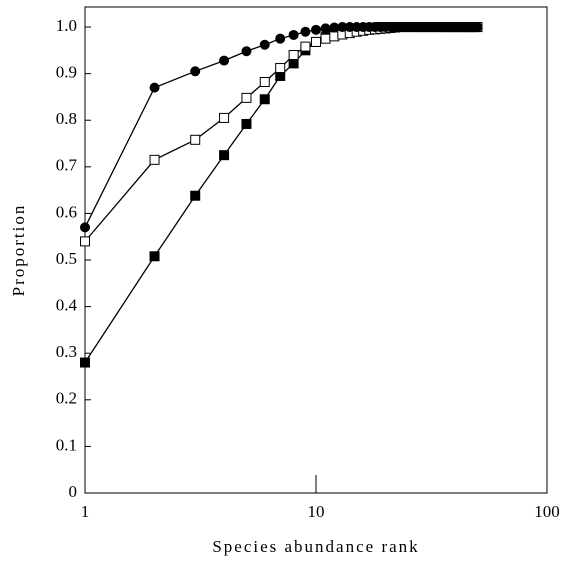  I want to click on y-tick-label: 0.4, so click(67, 305).